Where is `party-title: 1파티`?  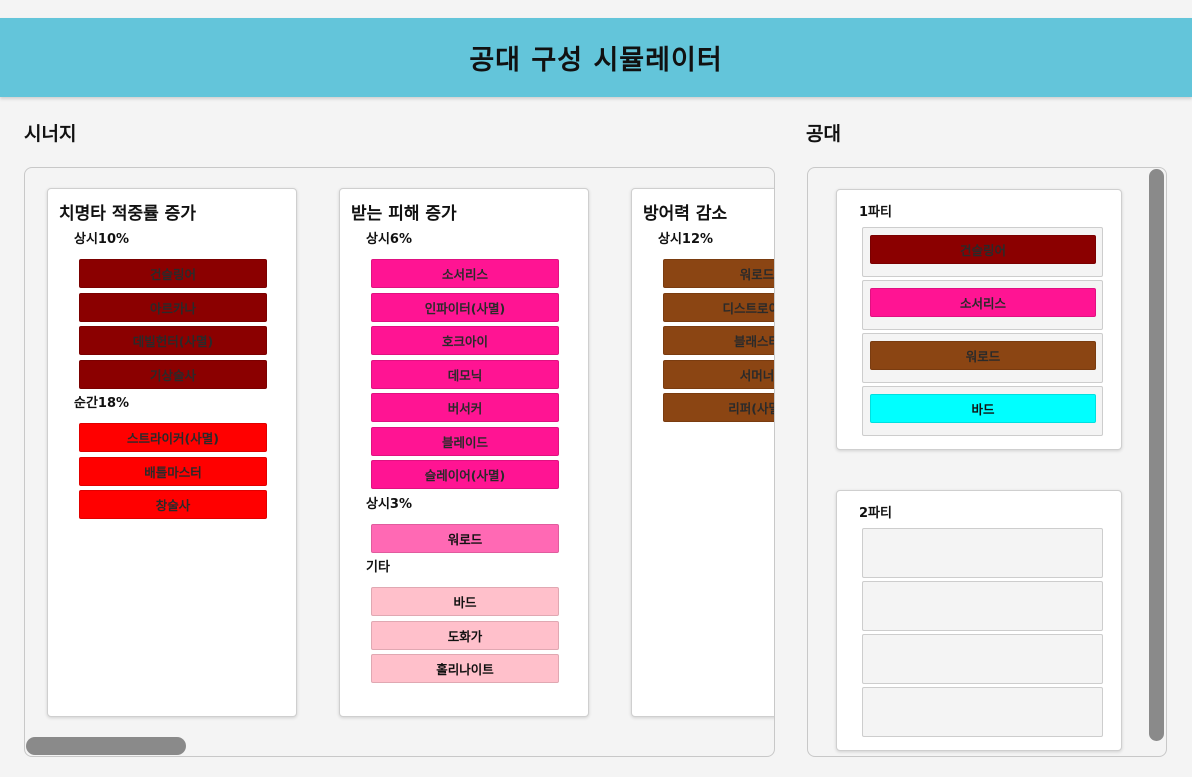
party-title: 1파티 is located at coordinates (875, 212).